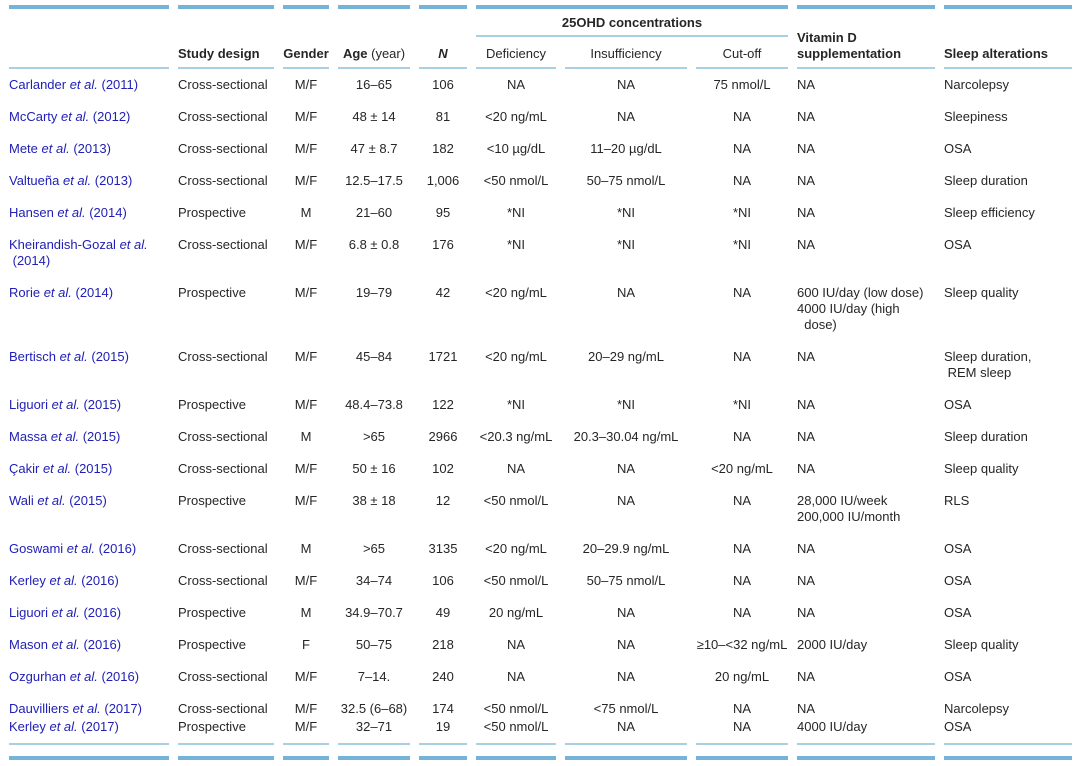 The image size is (1091, 766). Describe the element at coordinates (374, 548) in the screenshot. I see `cell-age: >65` at that location.